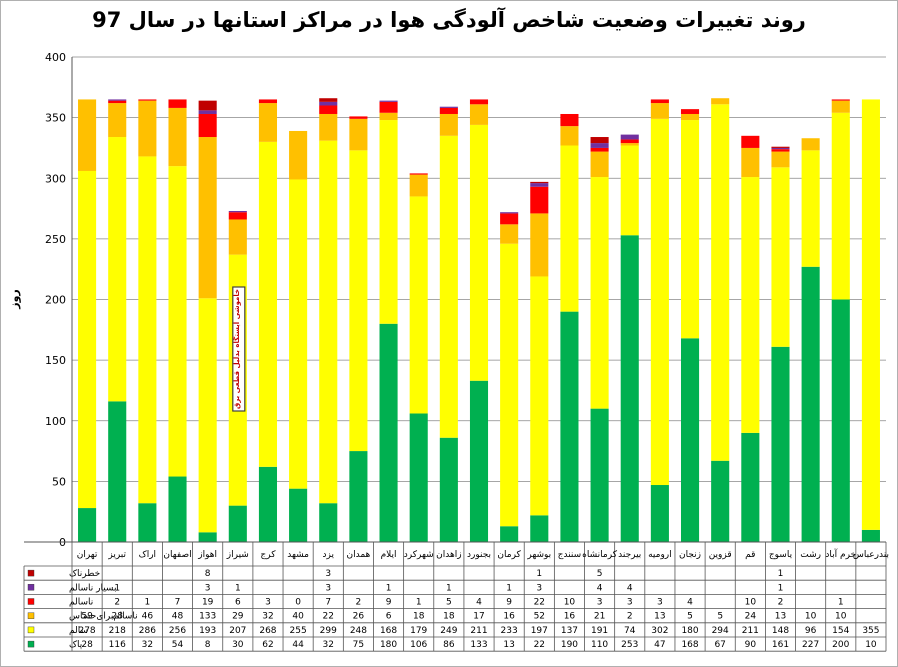 The height and width of the screenshot is (667, 898). Describe the element at coordinates (238, 617) in the screenshot. I see `table-cell: 29` at that location.